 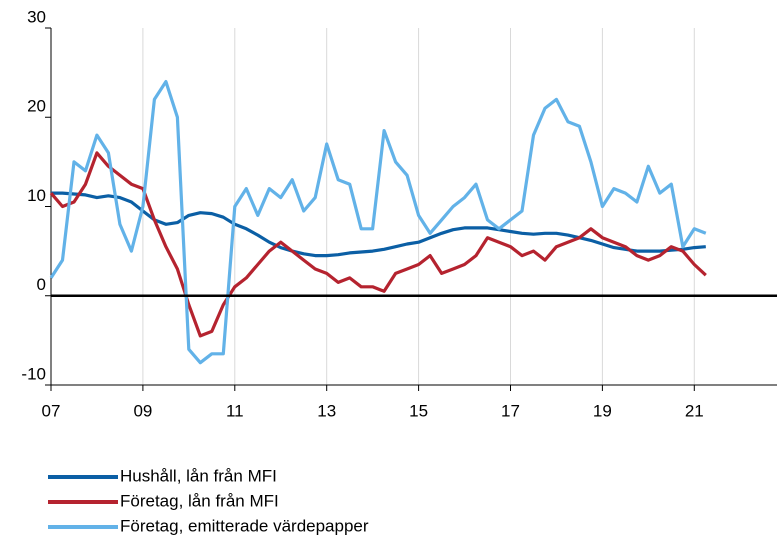 What do you see at coordinates (198, 475) in the screenshot?
I see `legend-label: Hushåll, lån från MFI` at bounding box center [198, 475].